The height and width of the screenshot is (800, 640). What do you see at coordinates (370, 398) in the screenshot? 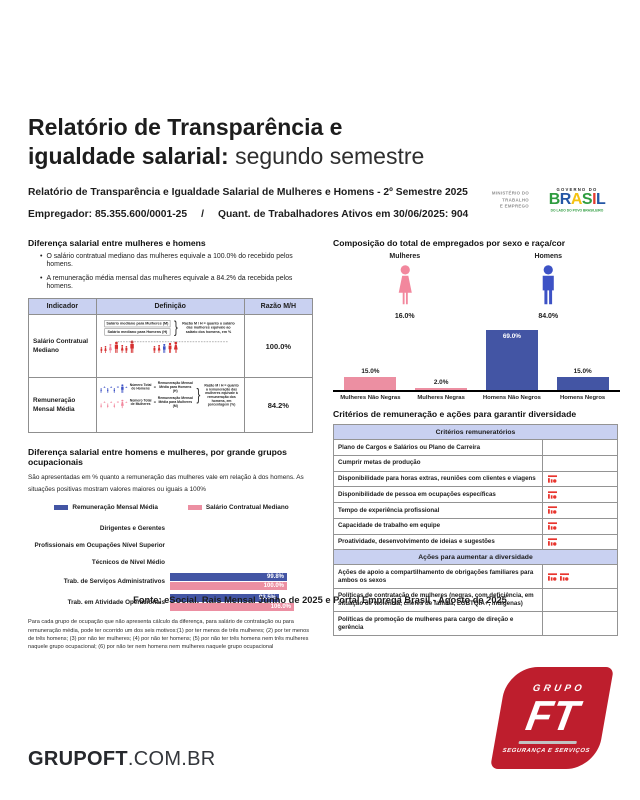
I see `composition-category-label: Mulheres Não Negras` at bounding box center [370, 398].